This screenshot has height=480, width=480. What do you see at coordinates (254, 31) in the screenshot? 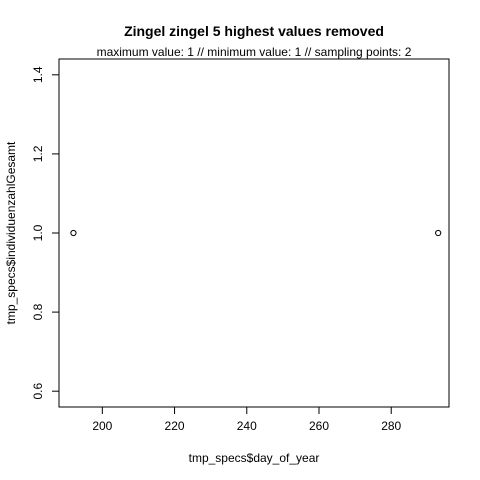
I see `chart-title: Zingel zingel 5 highest values removed` at bounding box center [254, 31].